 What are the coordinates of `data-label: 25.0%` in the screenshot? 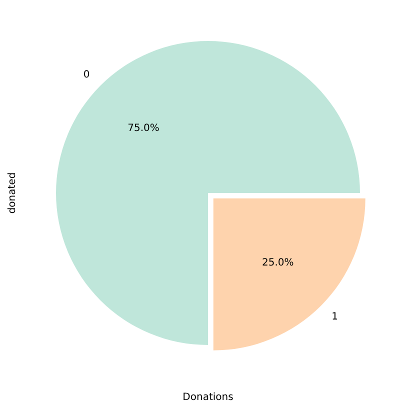 It's located at (278, 263).